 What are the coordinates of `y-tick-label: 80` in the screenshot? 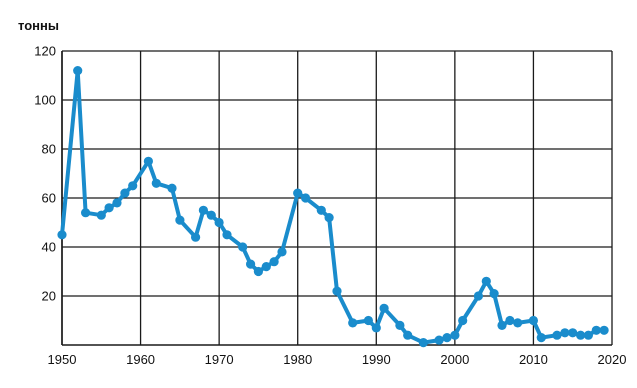 It's located at (49, 149).